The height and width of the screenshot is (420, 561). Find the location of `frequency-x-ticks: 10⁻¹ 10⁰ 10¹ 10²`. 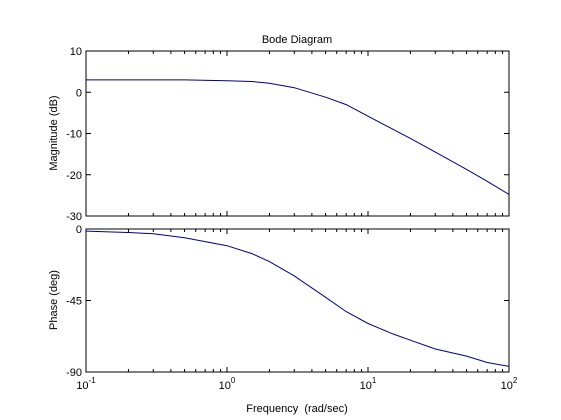

frequency-x-ticks: 10⁻¹ 10⁰ 10¹ 10² is located at coordinates (297, 384).